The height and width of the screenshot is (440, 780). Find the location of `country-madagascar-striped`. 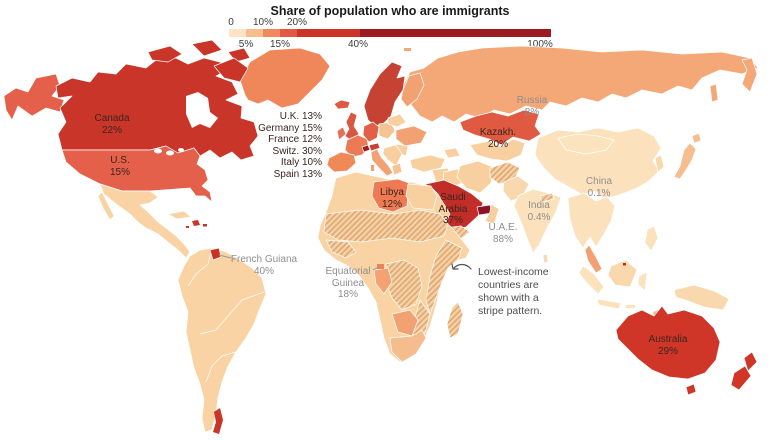

country-madagascar-striped is located at coordinates (455, 320).